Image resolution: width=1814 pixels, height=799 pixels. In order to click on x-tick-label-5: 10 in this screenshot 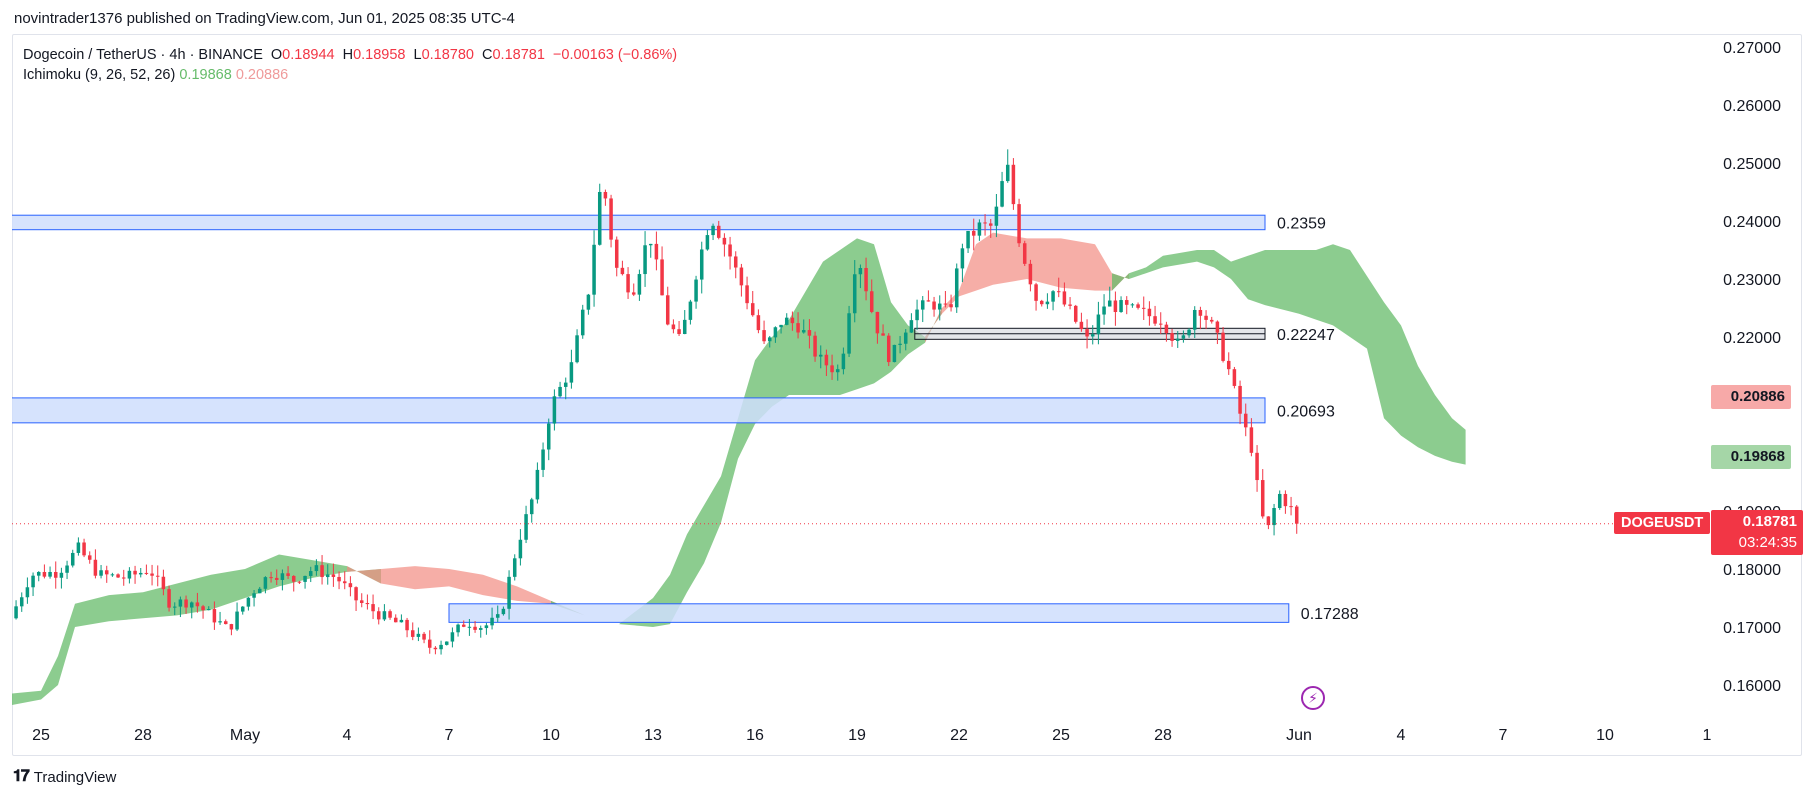, I will do `click(551, 735)`.